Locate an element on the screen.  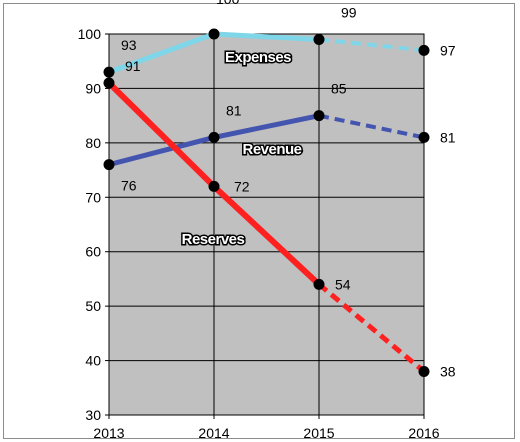
data-label: 72 is located at coordinates (242, 186).